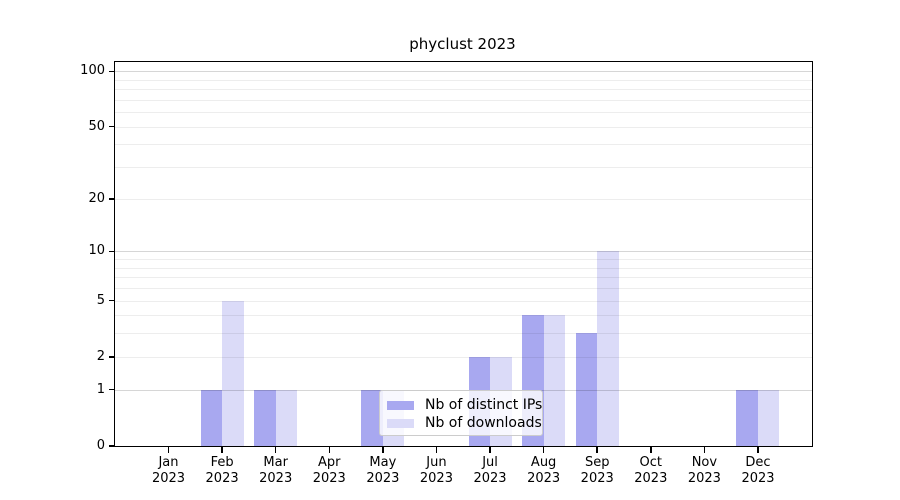 Image resolution: width=900 pixels, height=500 pixels. What do you see at coordinates (329, 449) in the screenshot?
I see `x-tick-apr` at bounding box center [329, 449].